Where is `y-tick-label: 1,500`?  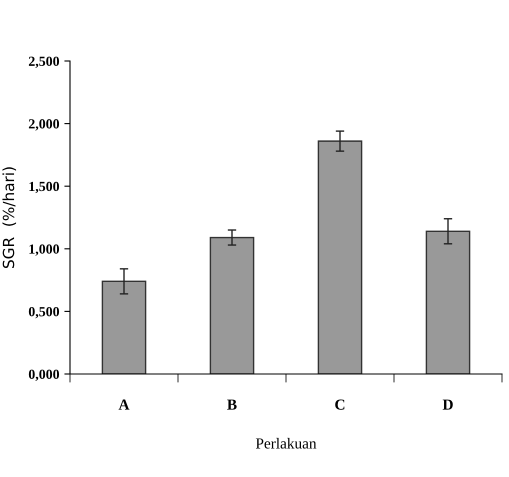 y-tick-label: 1,500 is located at coordinates (44, 188).